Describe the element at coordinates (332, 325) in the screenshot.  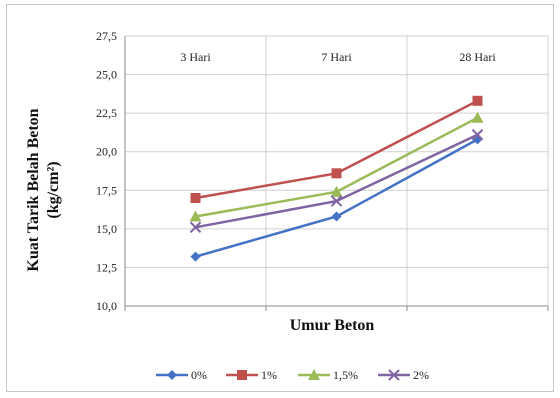
I see `x-axis-title: Umur Beton` at that location.